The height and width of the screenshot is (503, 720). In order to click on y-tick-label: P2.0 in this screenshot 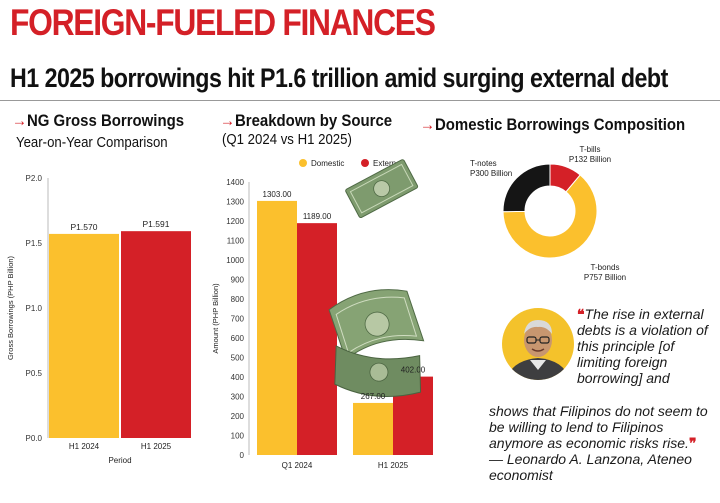, I will do `click(34, 178)`.